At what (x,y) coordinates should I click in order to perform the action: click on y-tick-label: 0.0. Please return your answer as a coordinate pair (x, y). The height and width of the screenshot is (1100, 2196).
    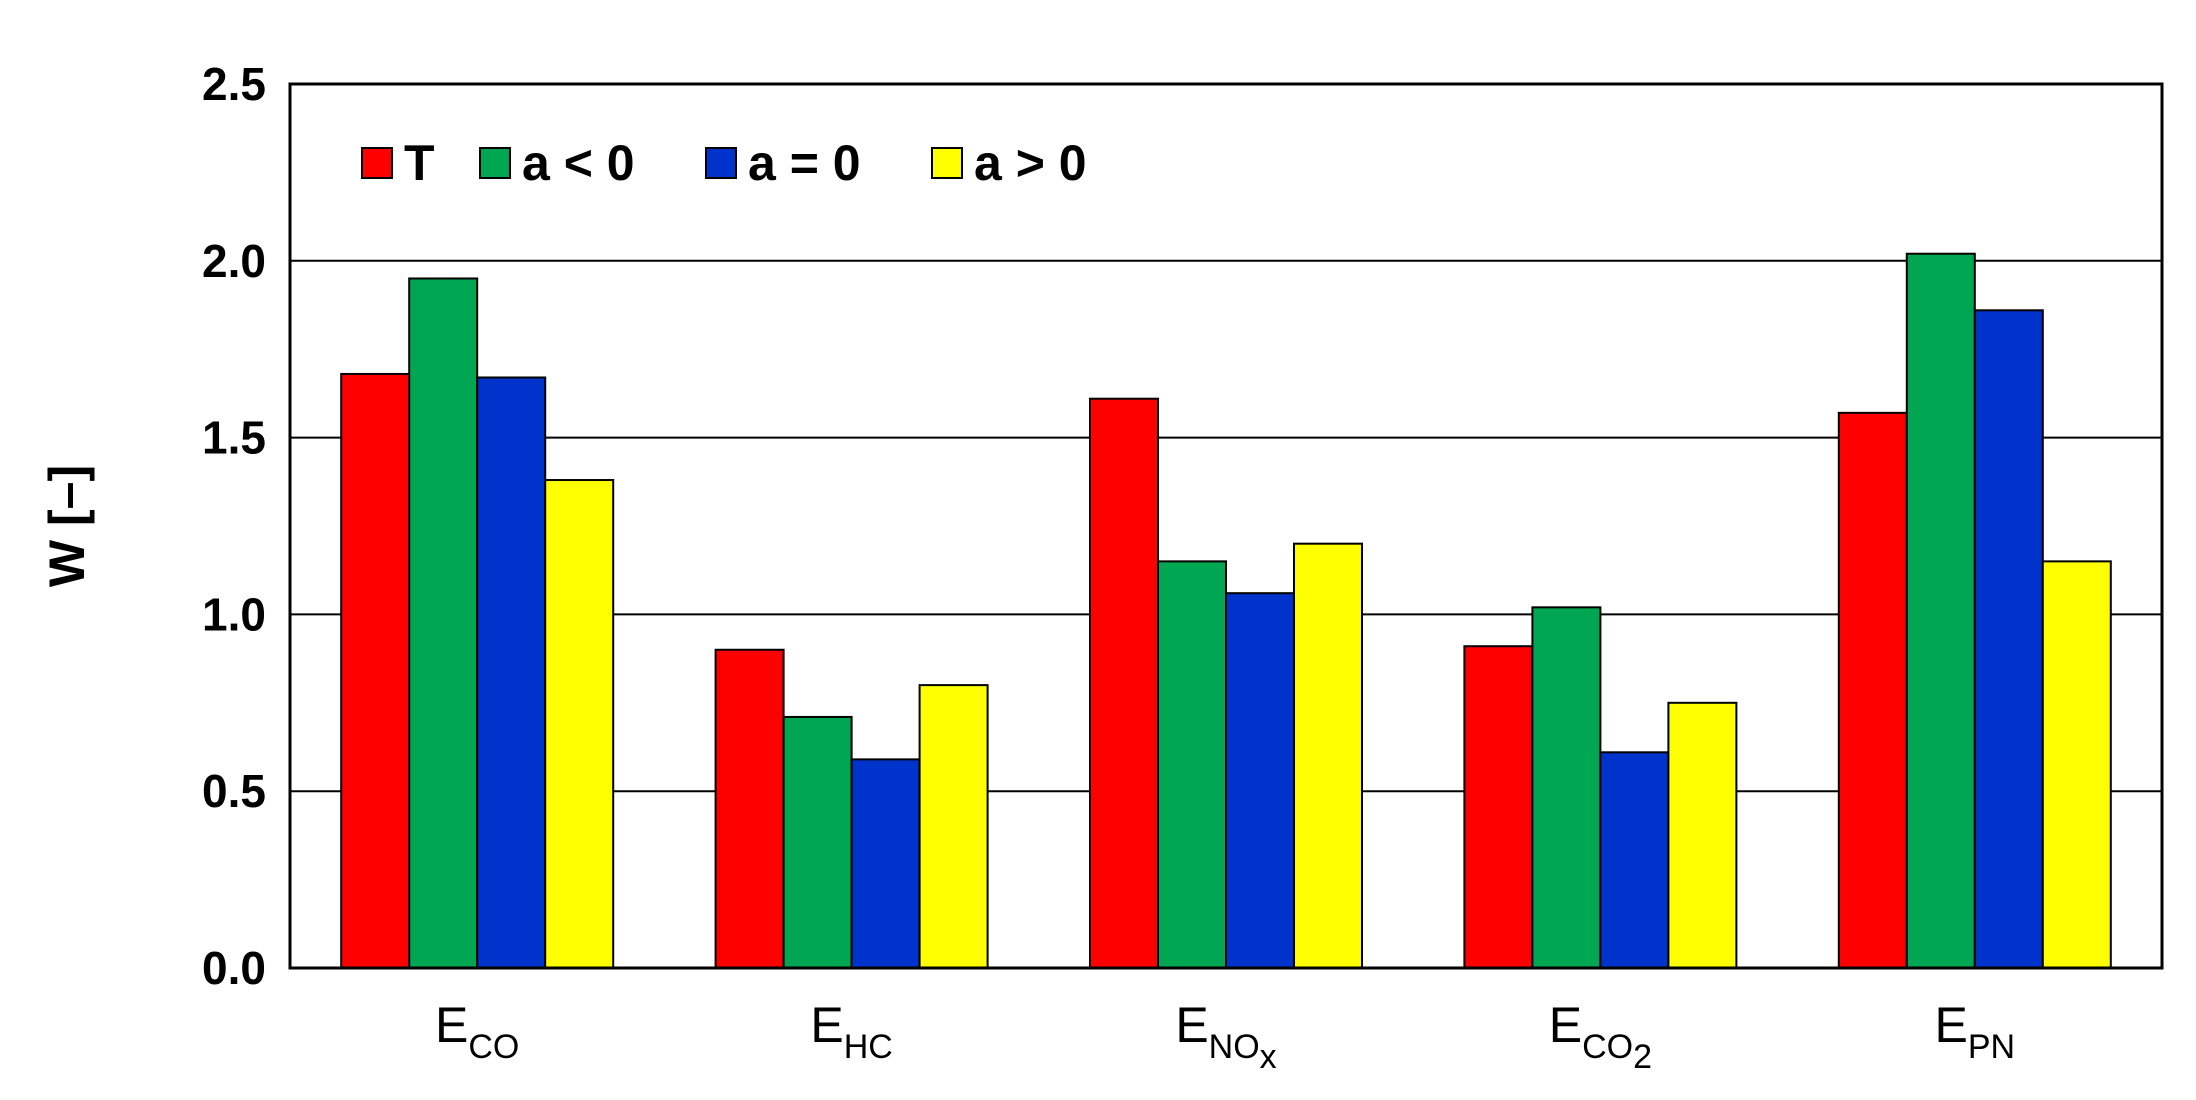
    Looking at the image, I should click on (234, 968).